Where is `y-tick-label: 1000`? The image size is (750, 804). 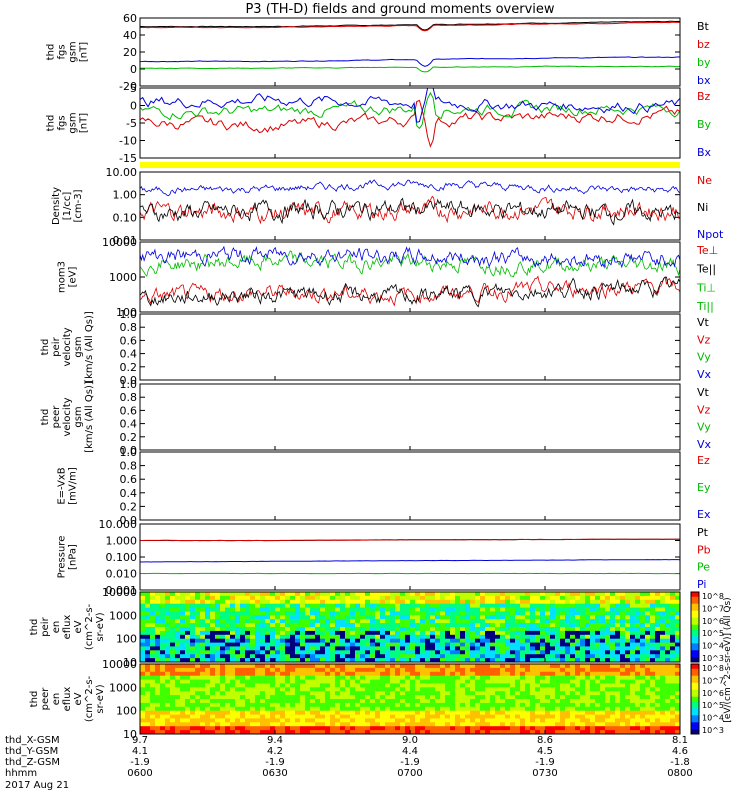
y-tick-label: 1000 is located at coordinates (123, 277).